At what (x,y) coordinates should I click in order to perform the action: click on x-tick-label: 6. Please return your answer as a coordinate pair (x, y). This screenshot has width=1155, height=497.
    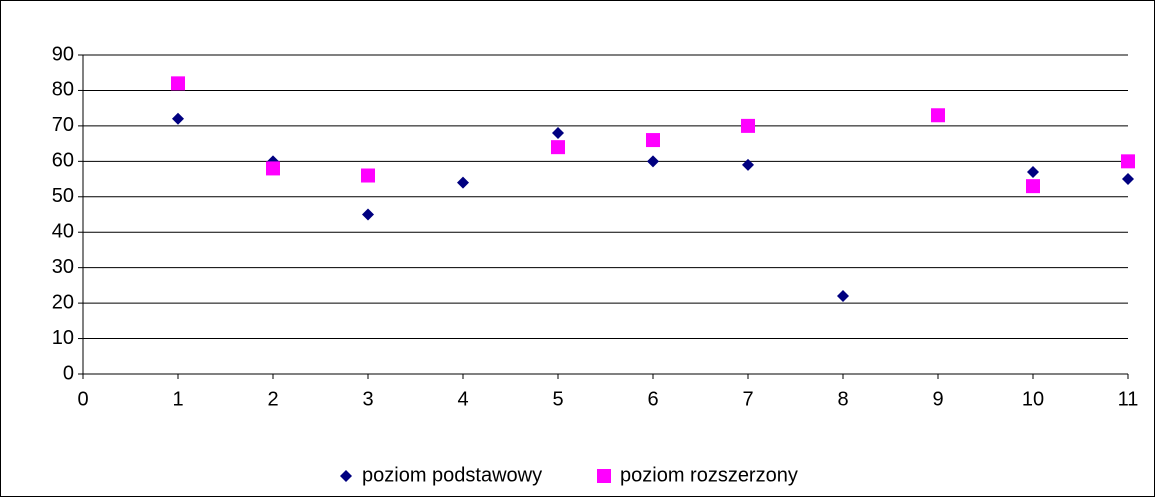
    Looking at the image, I should click on (652, 399).